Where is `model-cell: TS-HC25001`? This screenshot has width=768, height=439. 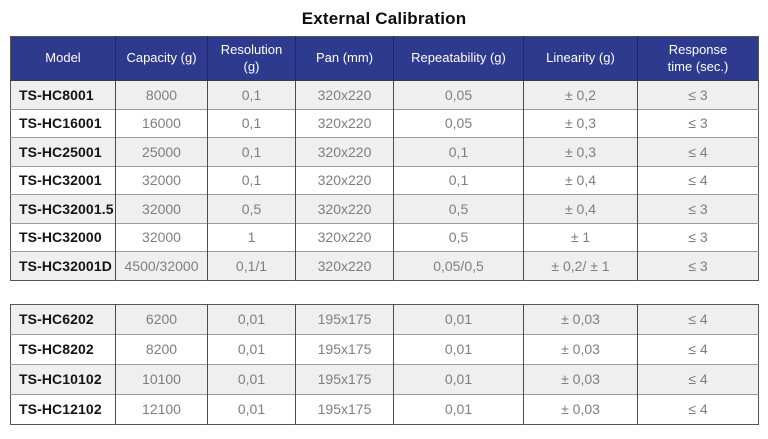 model-cell: TS-HC25001 is located at coordinates (63, 151).